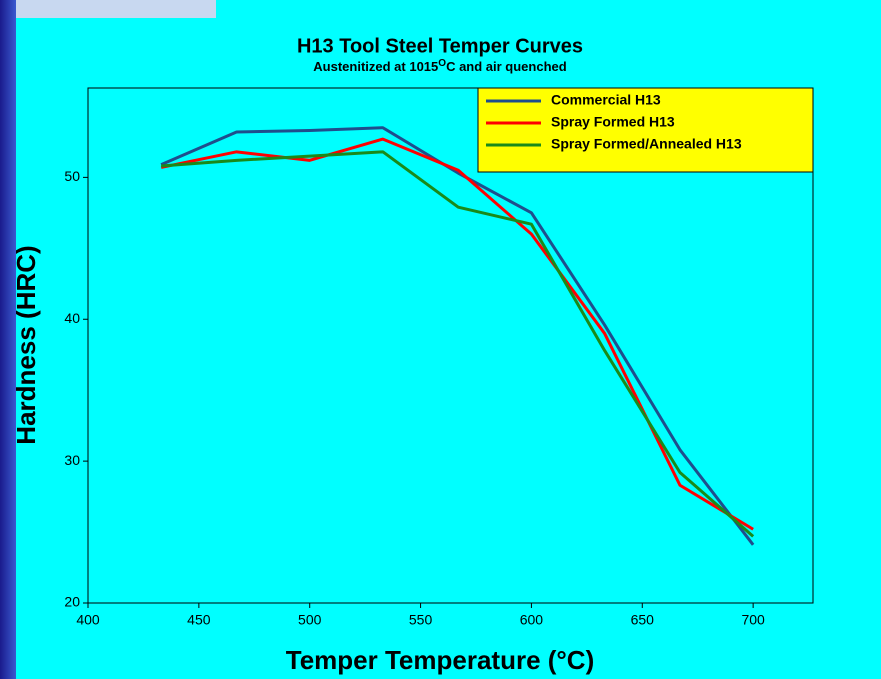  I want to click on legend-label: Spray Formed/Annealed H13, so click(646, 144).